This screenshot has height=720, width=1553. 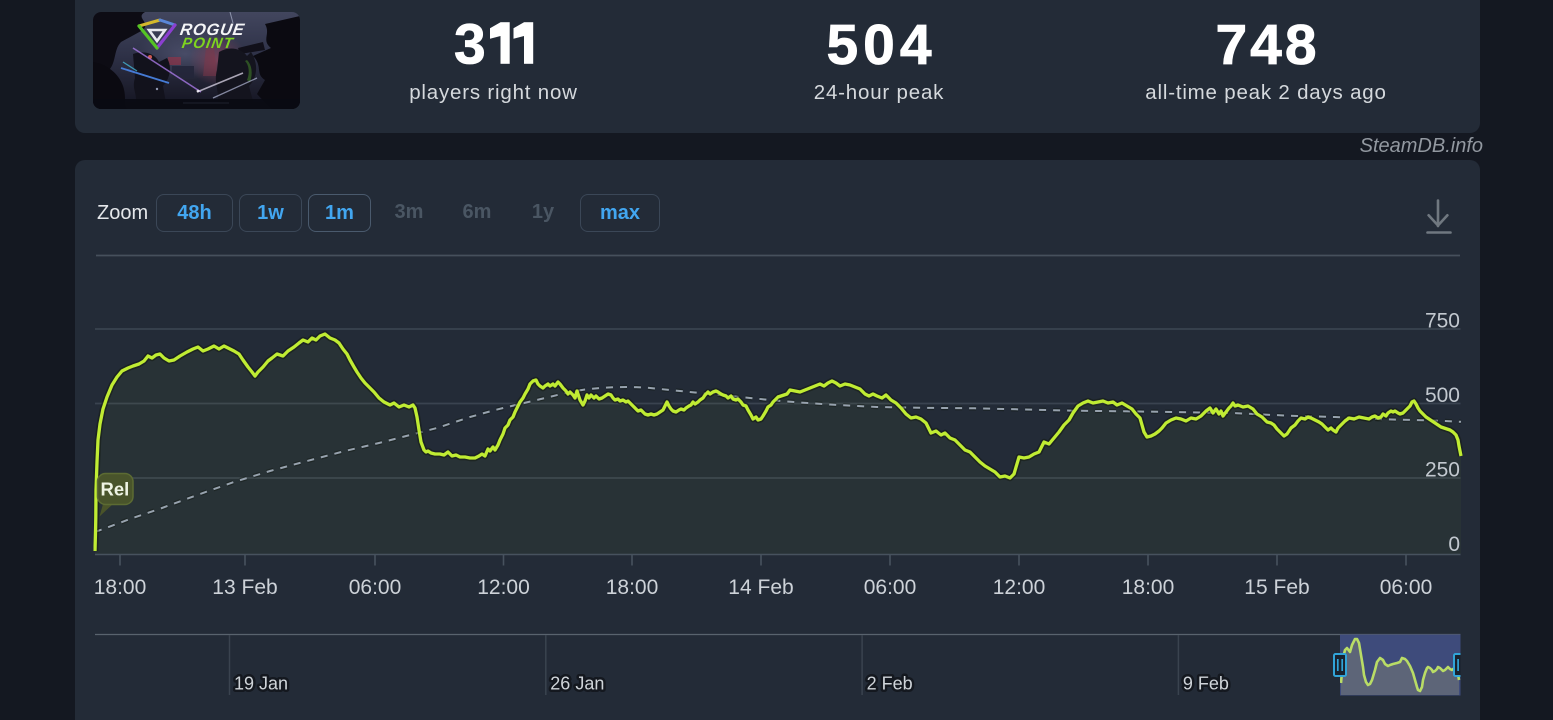 What do you see at coordinates (208, 43) in the screenshot?
I see `svg-text: POINT` at bounding box center [208, 43].